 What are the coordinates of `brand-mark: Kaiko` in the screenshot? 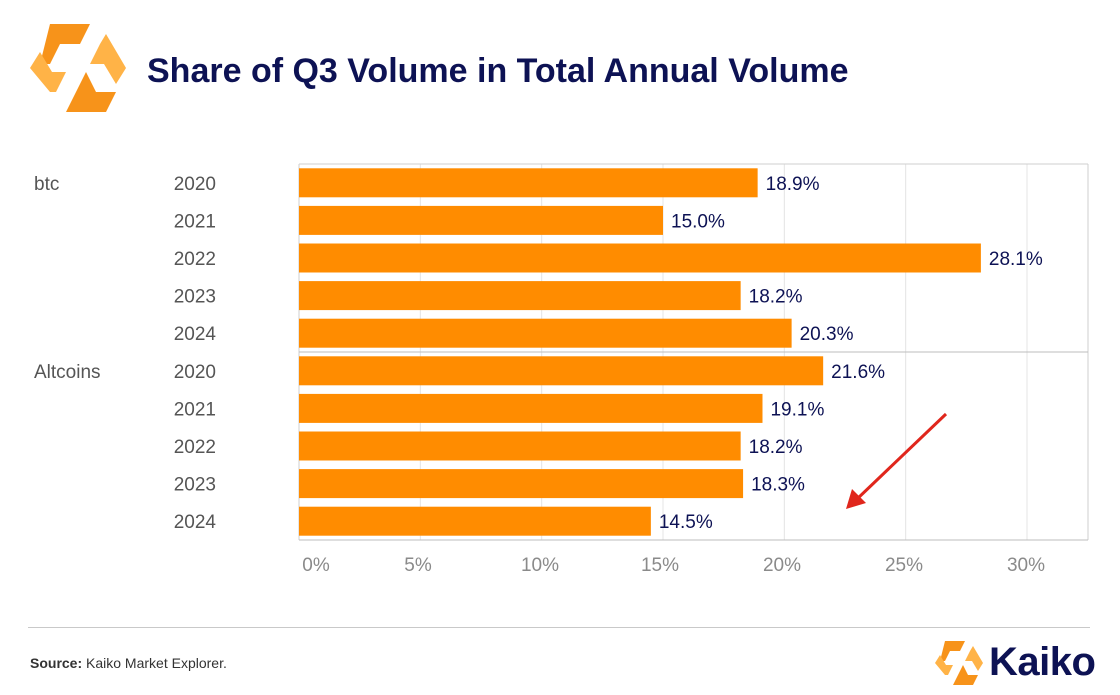 It's located at (1015, 662).